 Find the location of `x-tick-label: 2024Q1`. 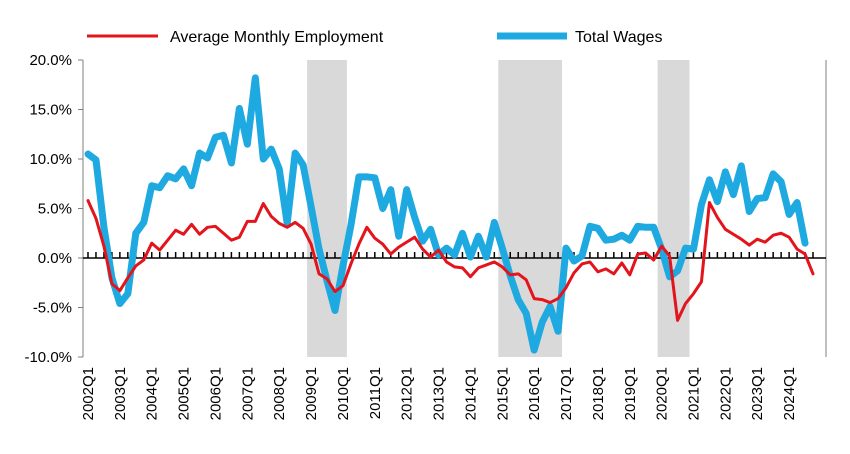

x-tick-label: 2024Q1 is located at coordinates (789, 393).